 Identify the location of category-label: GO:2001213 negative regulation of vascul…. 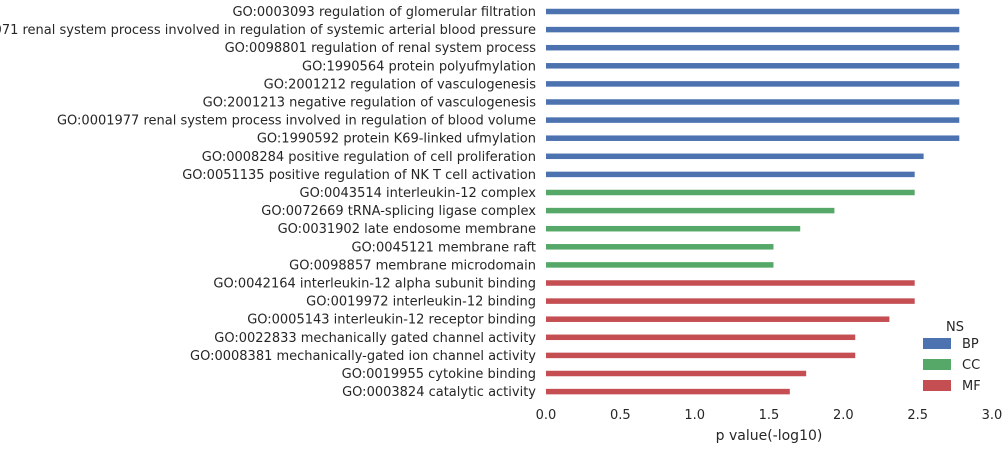
(370, 103).